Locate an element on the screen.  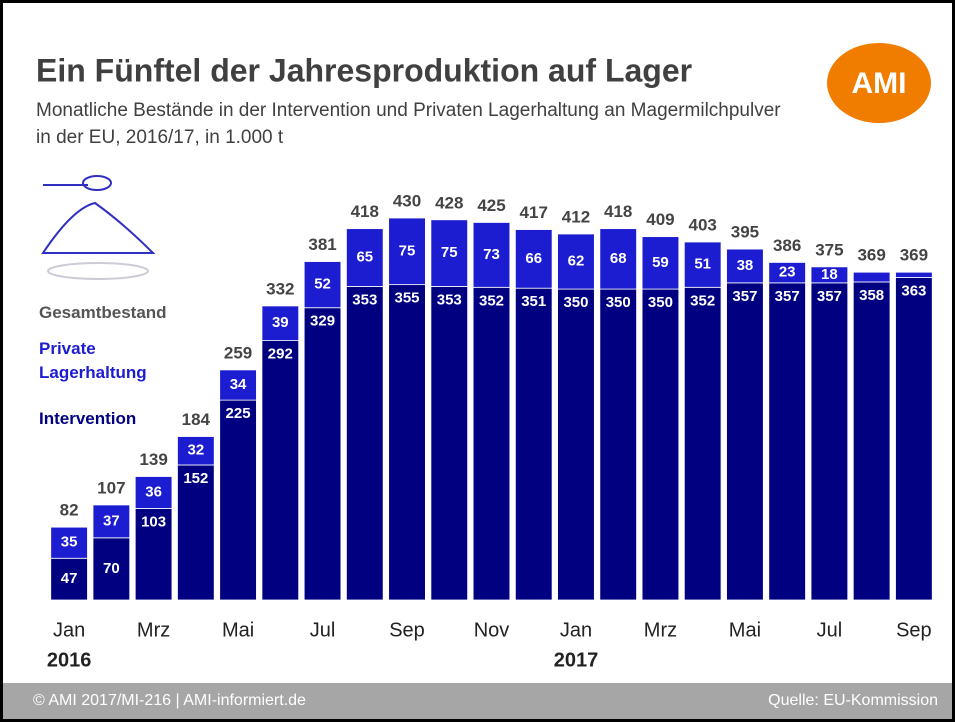
segment-label: 36 is located at coordinates (153, 491).